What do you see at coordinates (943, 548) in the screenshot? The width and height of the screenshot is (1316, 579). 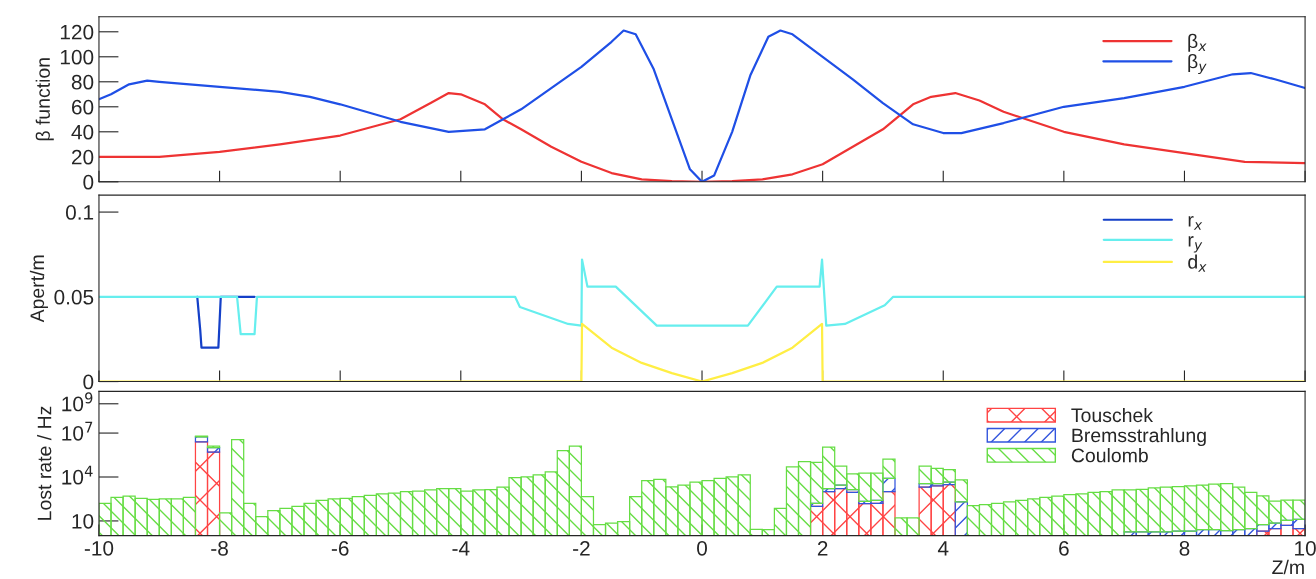 I see `x-tick-label: 4` at bounding box center [943, 548].